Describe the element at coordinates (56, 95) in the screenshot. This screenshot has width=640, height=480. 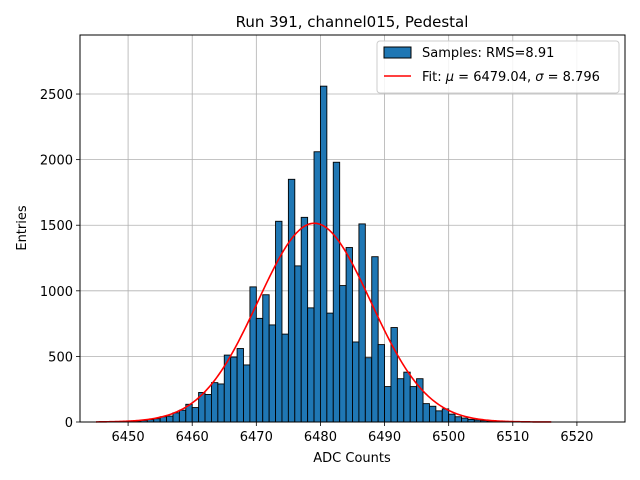
I see `y-tick-label: 2500` at that location.